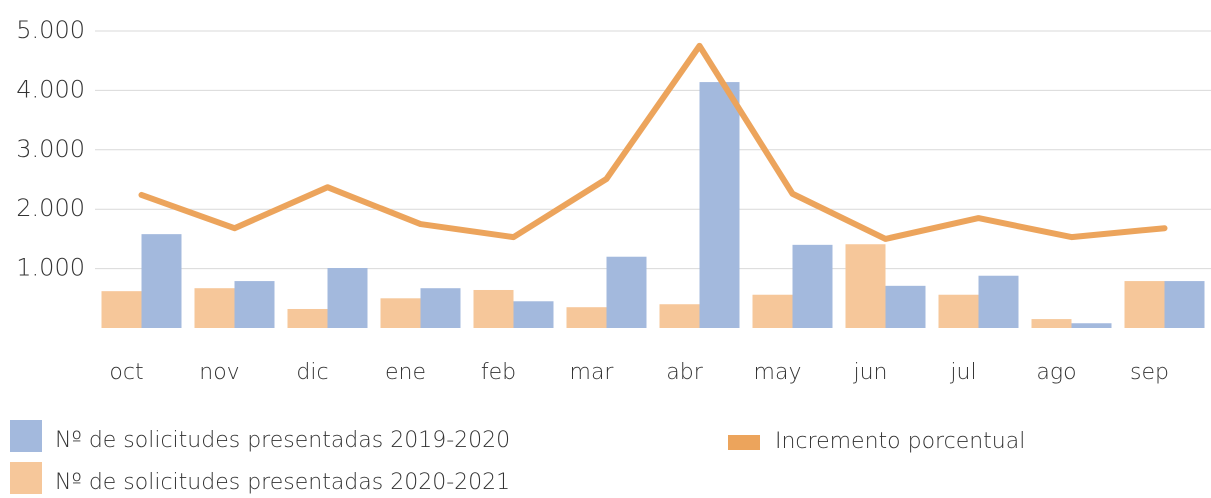  Describe the element at coordinates (282, 440) in the screenshot. I see `legend-label: Nº de solicitudes presentadas 2019-2020` at that location.